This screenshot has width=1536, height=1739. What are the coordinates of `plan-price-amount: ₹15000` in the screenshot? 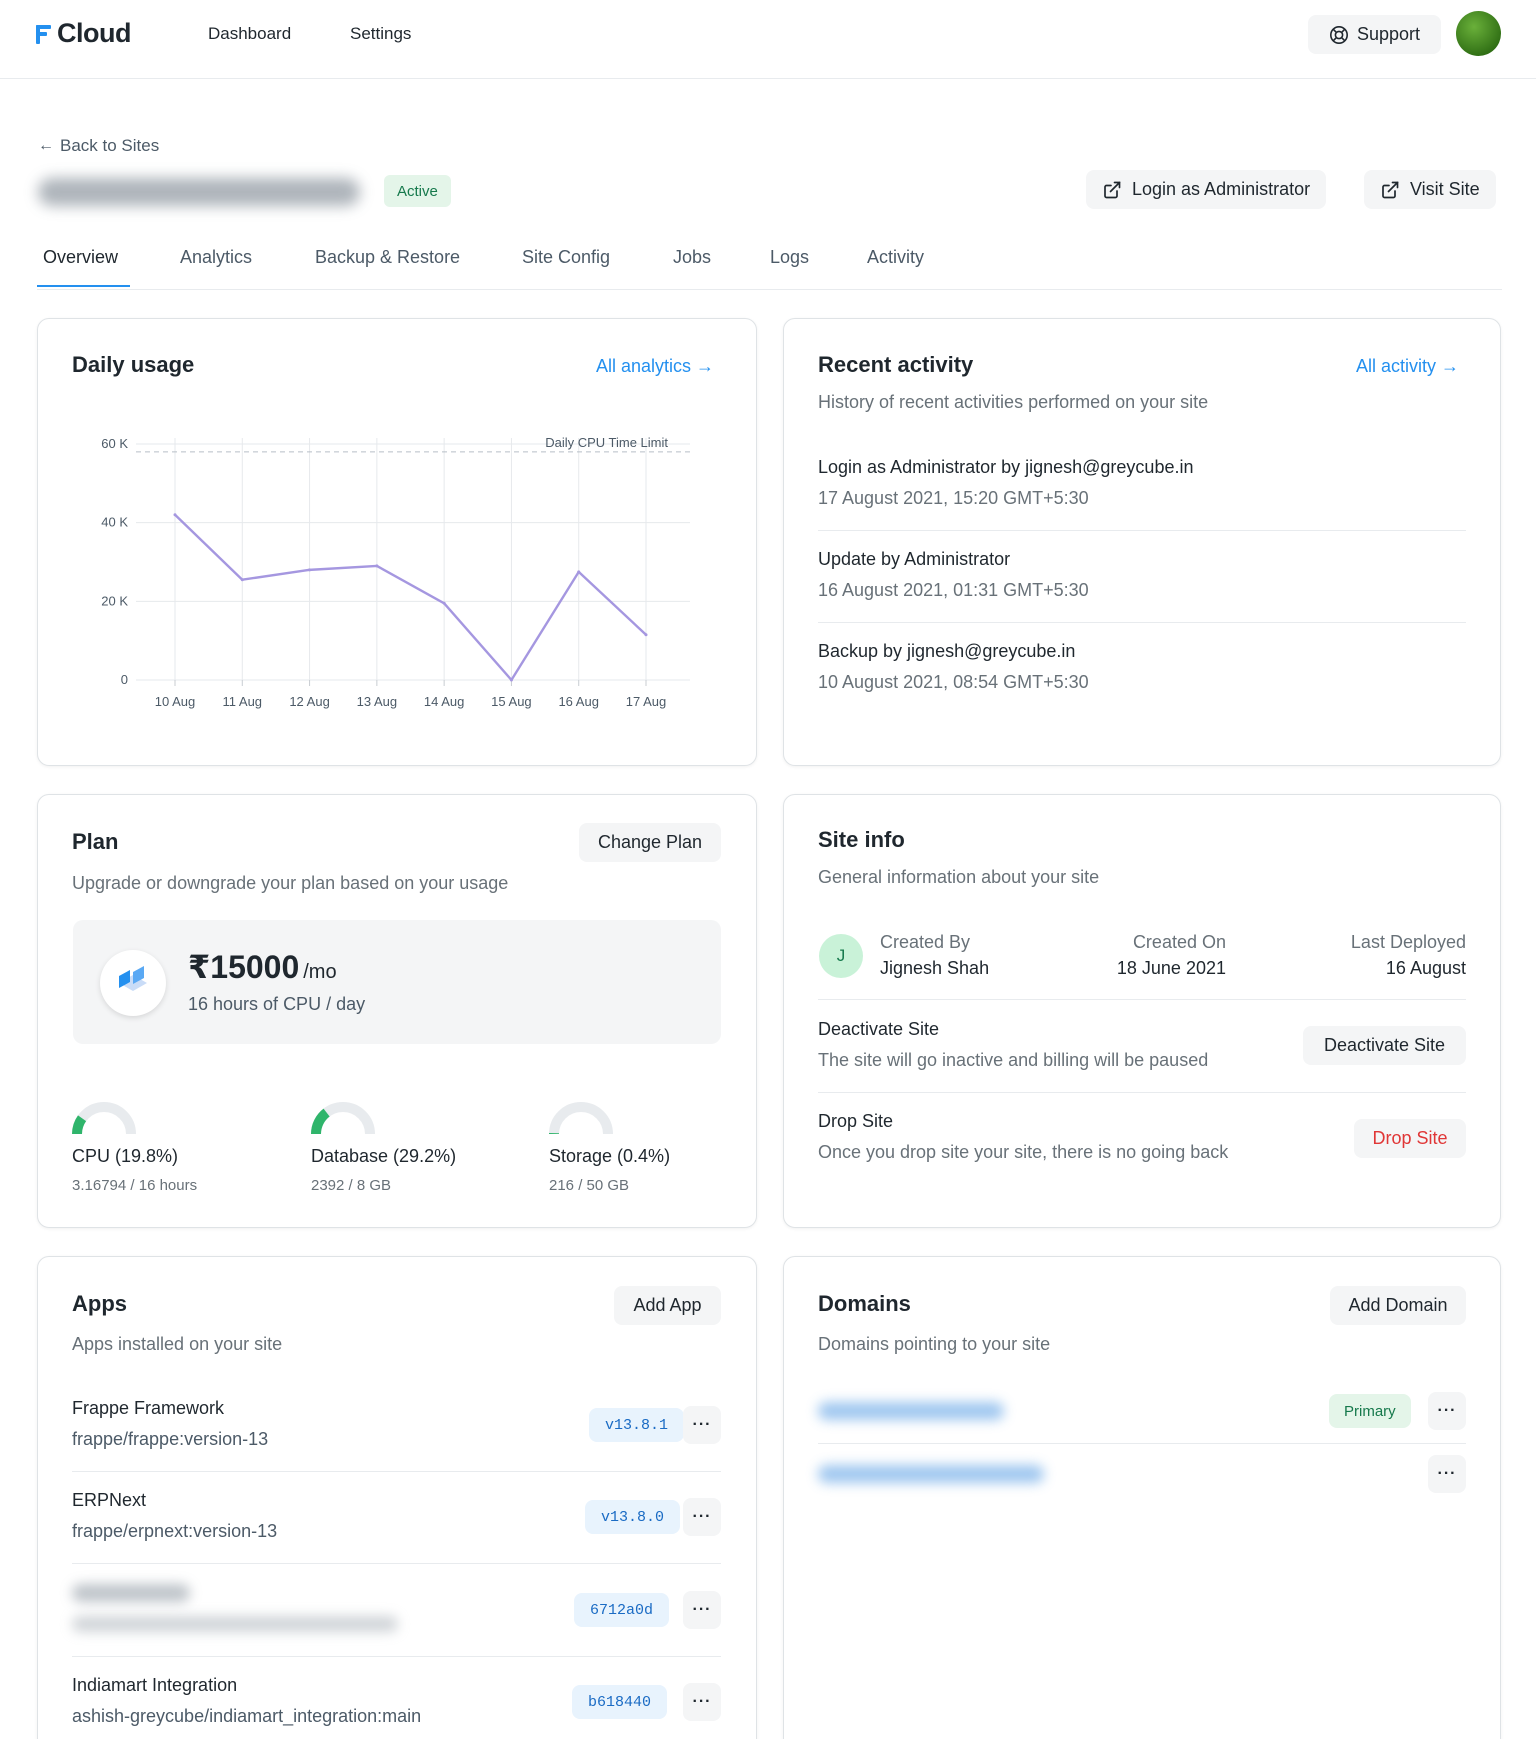 It's located at (244, 967).